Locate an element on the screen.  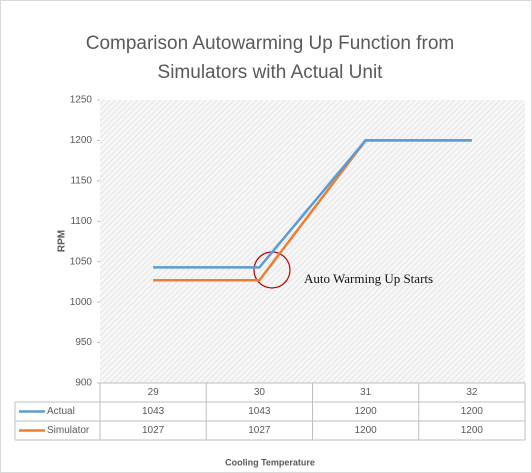
y-tick-label: 900 is located at coordinates (83, 383).